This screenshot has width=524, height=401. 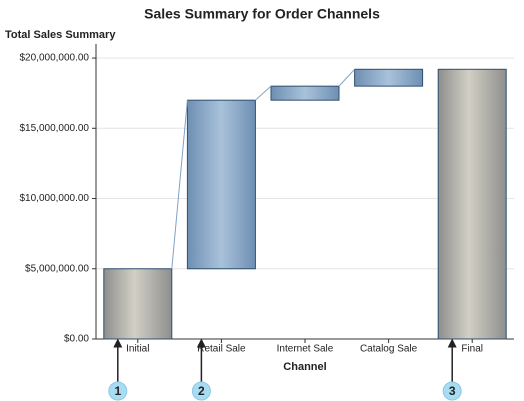 I want to click on annotation-label: 1, so click(x=117, y=391).